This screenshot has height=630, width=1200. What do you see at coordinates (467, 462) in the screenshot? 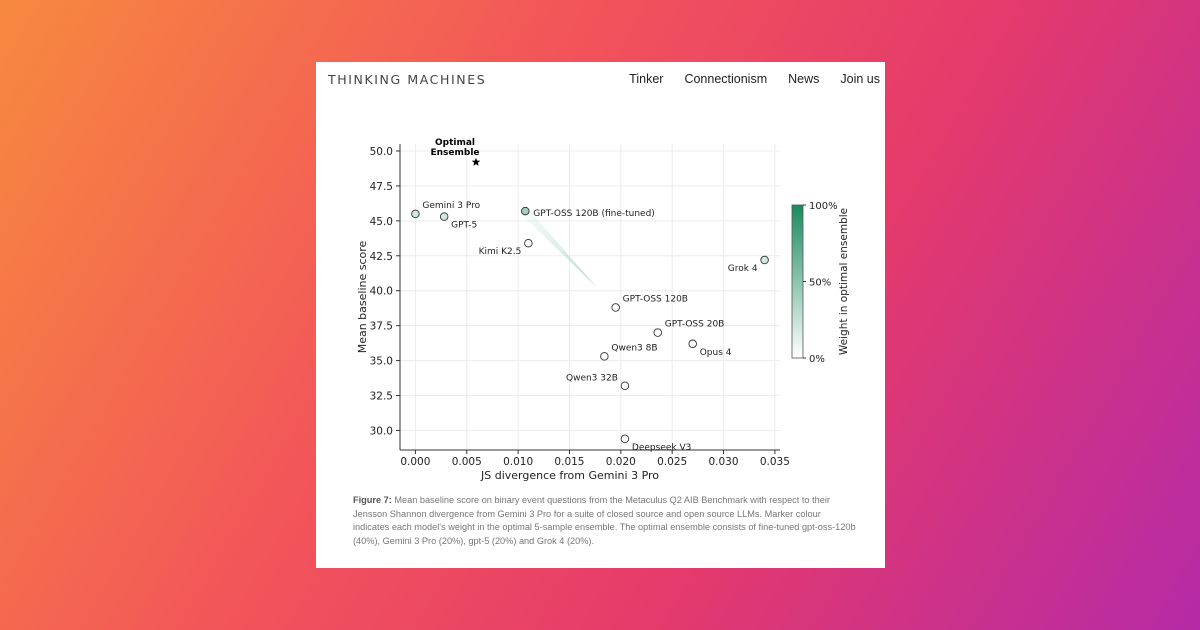
I see `x-tick-label: 0.005` at bounding box center [467, 462].